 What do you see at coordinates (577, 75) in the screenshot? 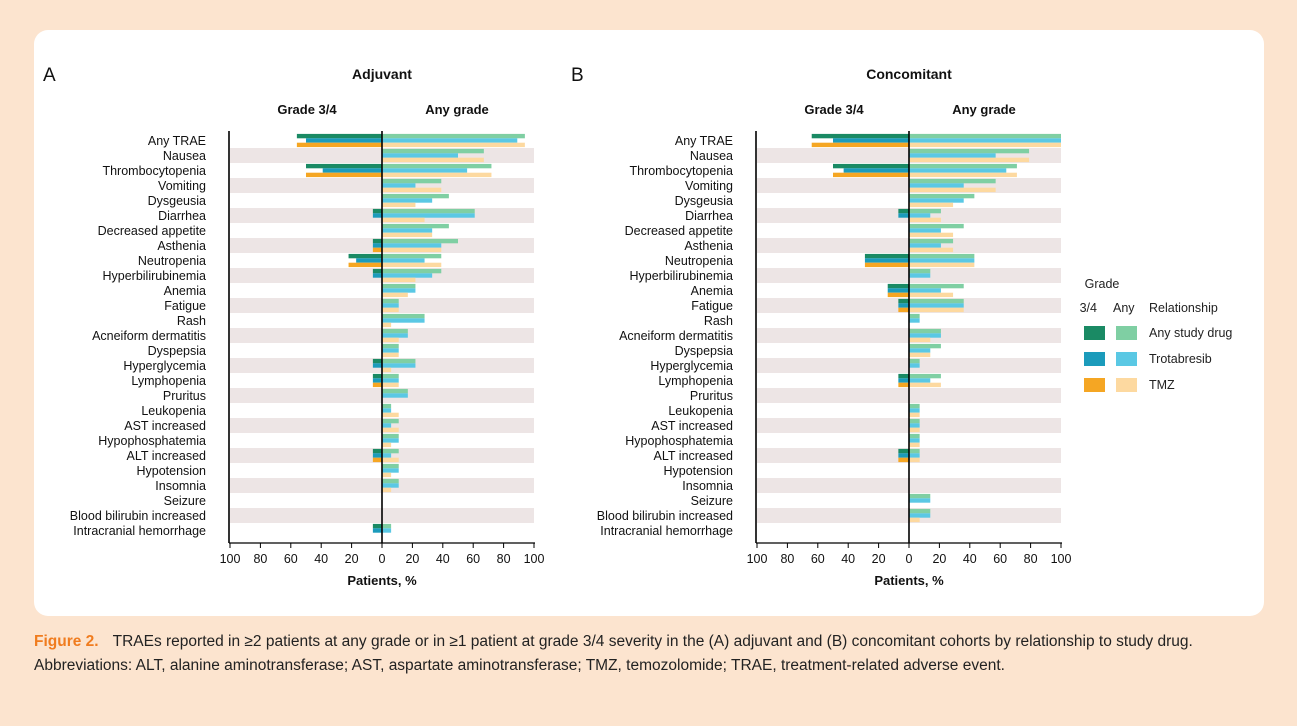
I see `panel-letter-b: B` at bounding box center [577, 75].